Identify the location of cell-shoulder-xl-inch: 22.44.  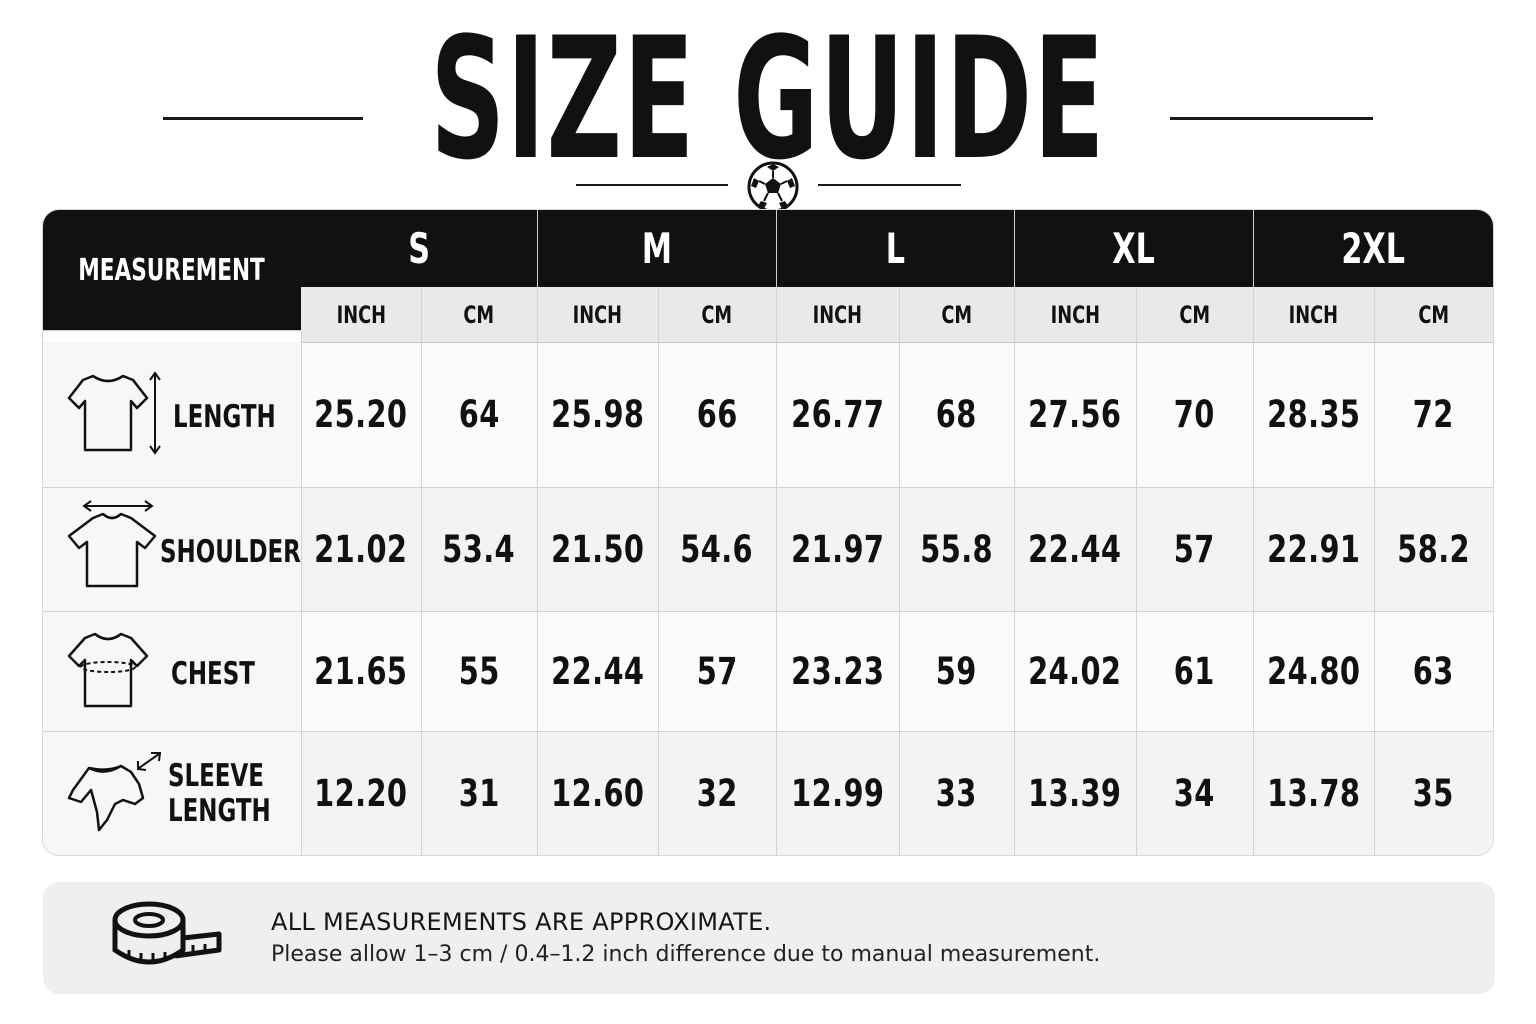
(1075, 549).